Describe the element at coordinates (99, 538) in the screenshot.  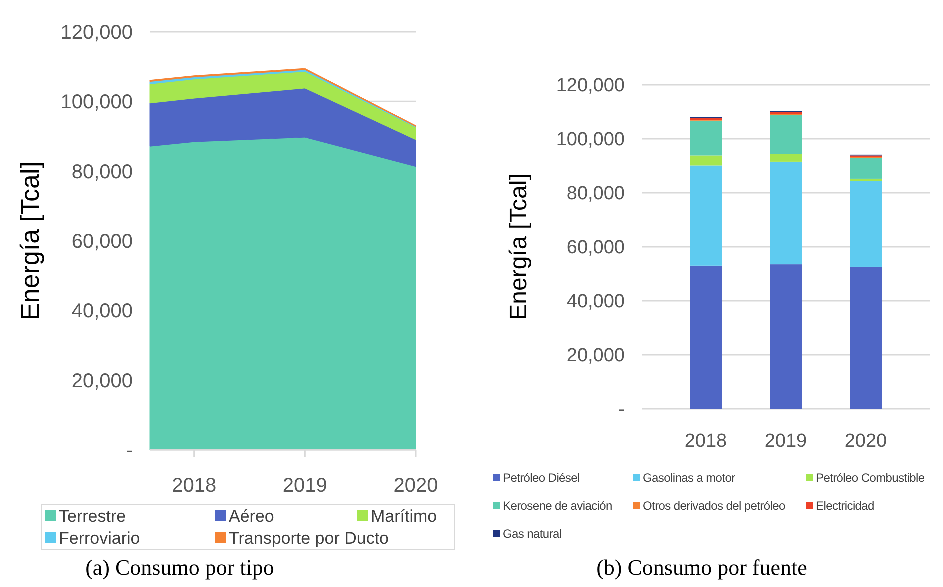
I see `legend-label: Ferroviario` at that location.